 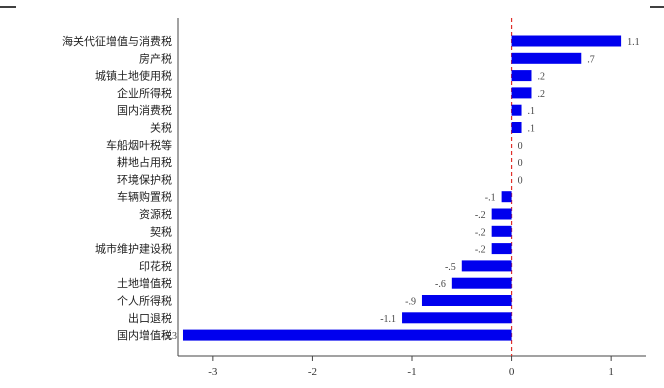 What do you see at coordinates (155, 266) in the screenshot?
I see `category-label: 印花税` at bounding box center [155, 266].